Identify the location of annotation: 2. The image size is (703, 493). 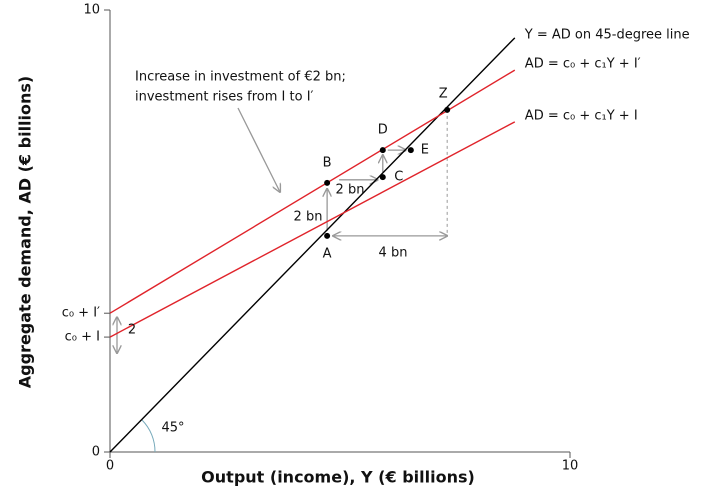
(132, 330).